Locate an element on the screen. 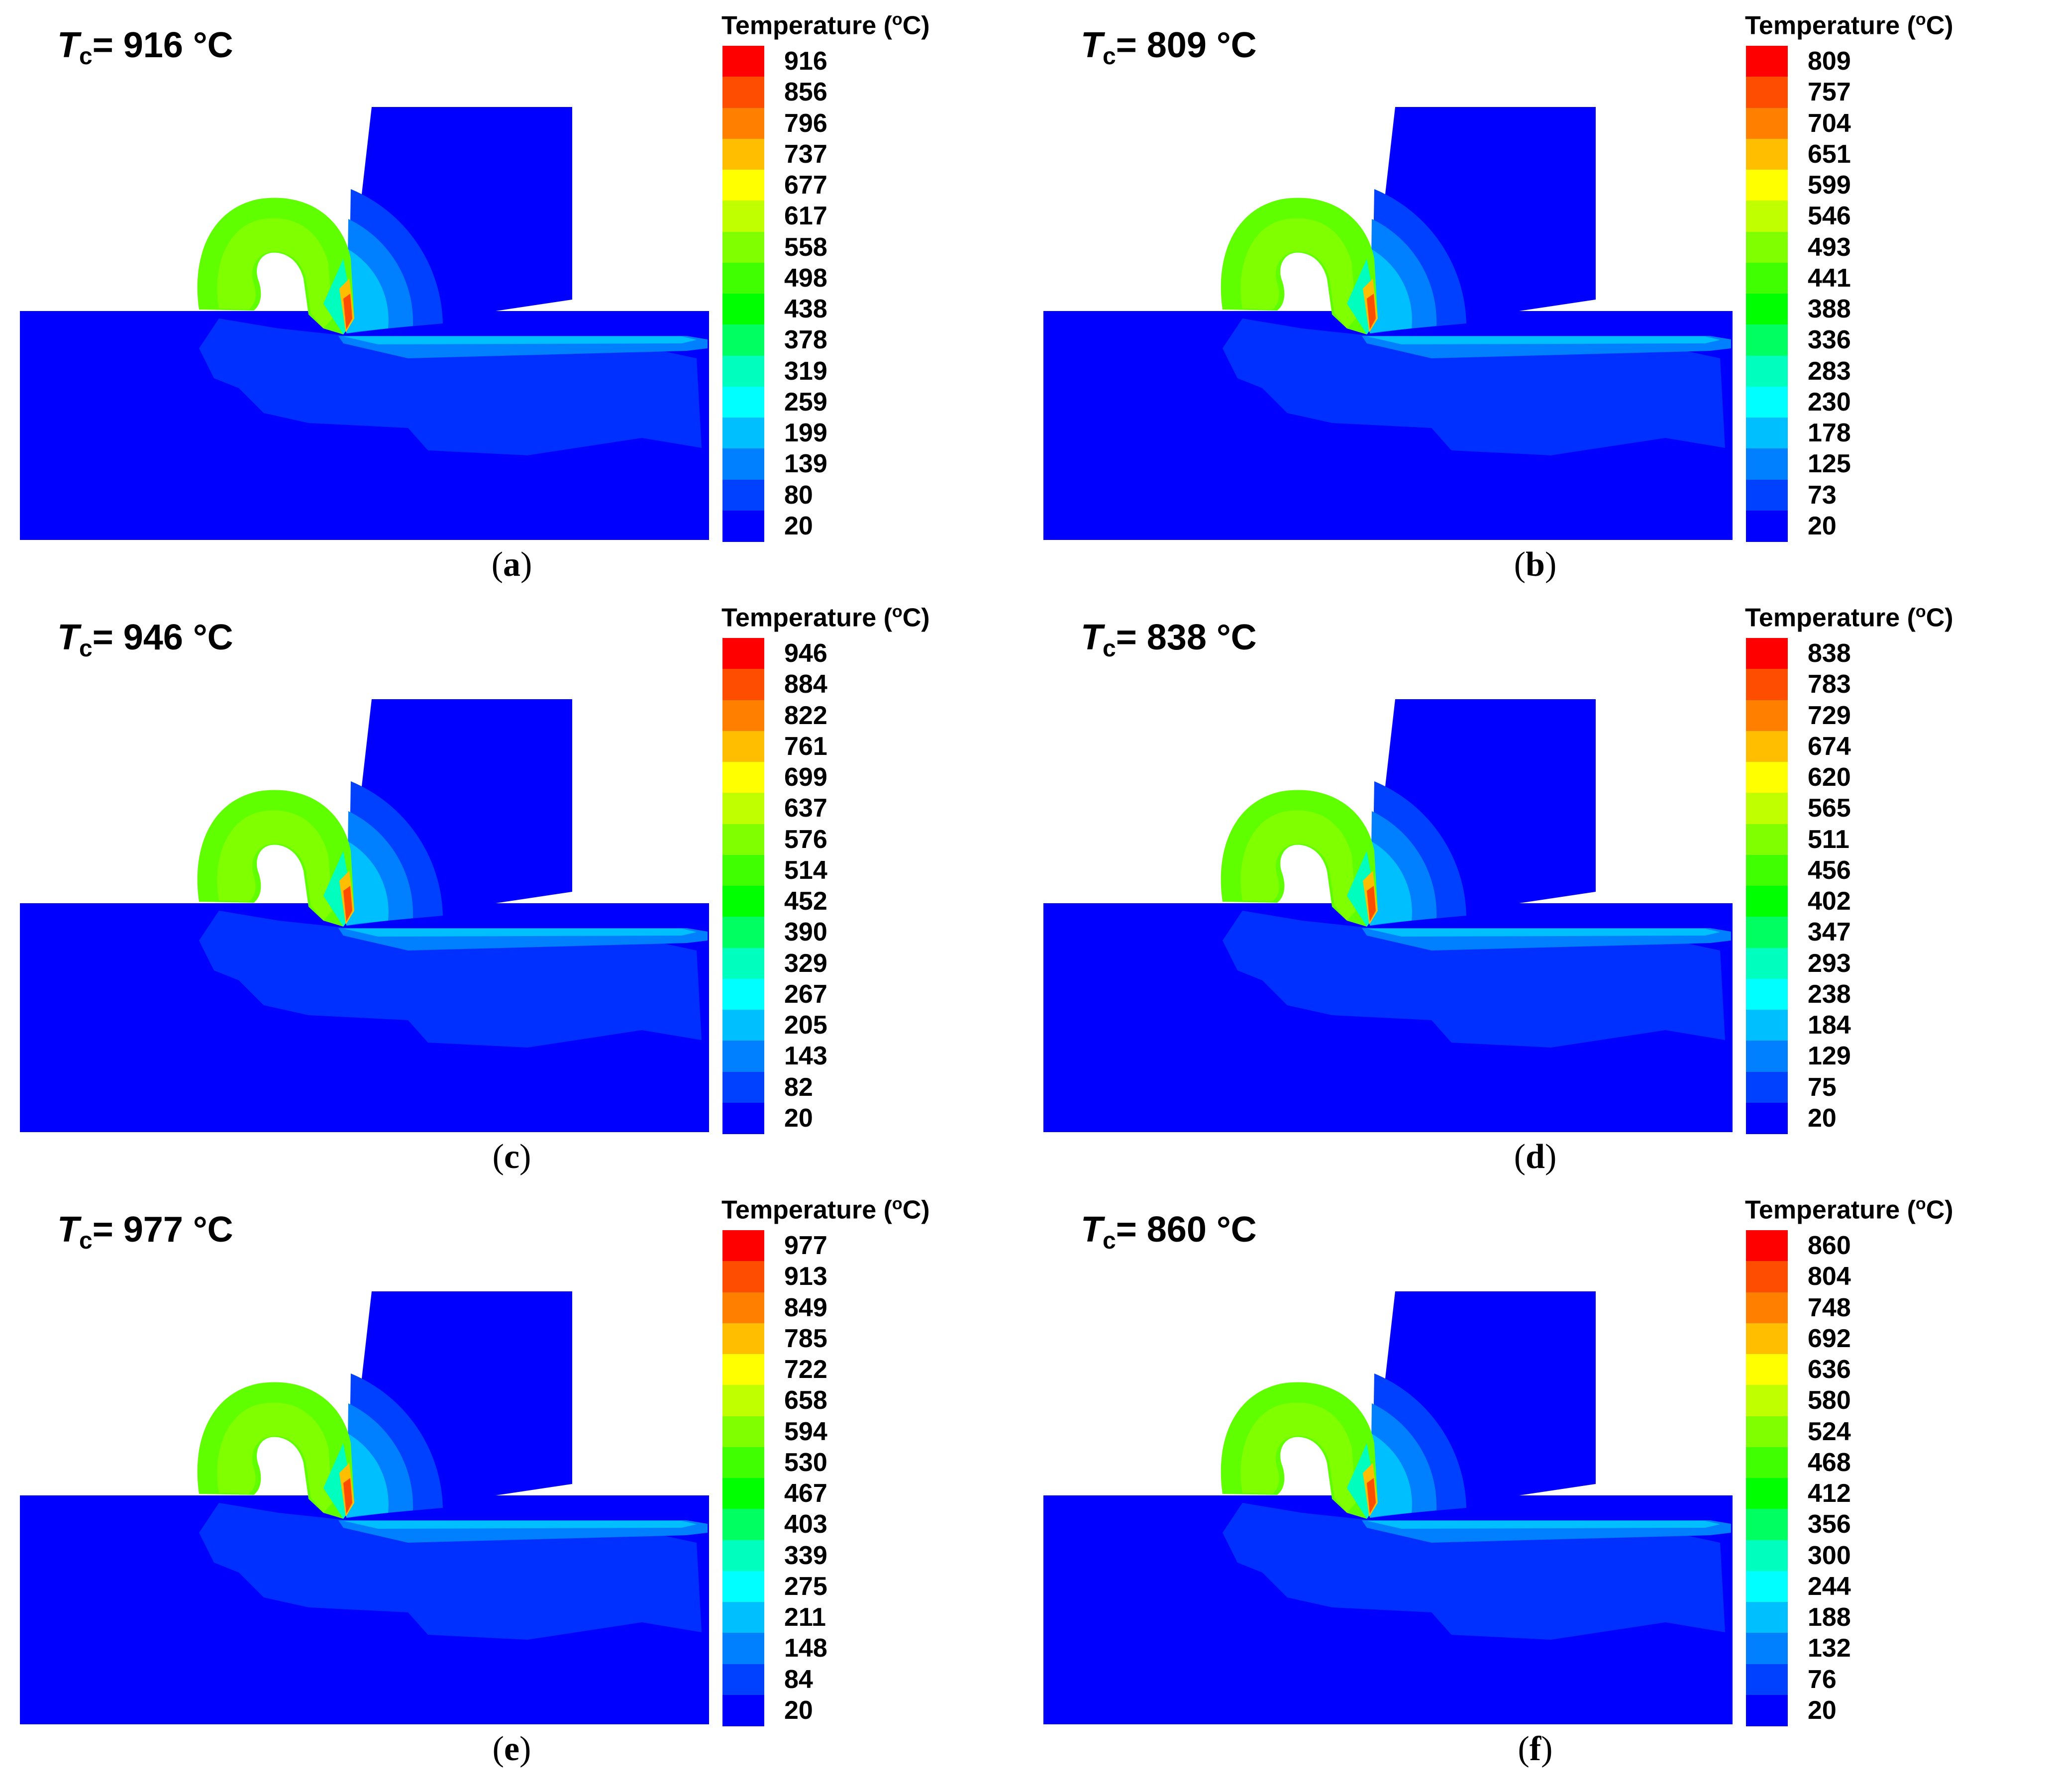  panel-letter: (a) is located at coordinates (512, 565).